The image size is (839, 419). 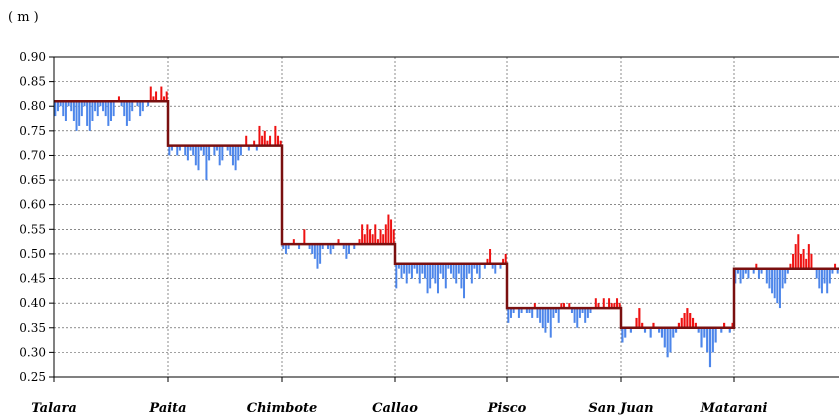 I want to click on y-tick-label: 0.30, so click(x=32, y=352).